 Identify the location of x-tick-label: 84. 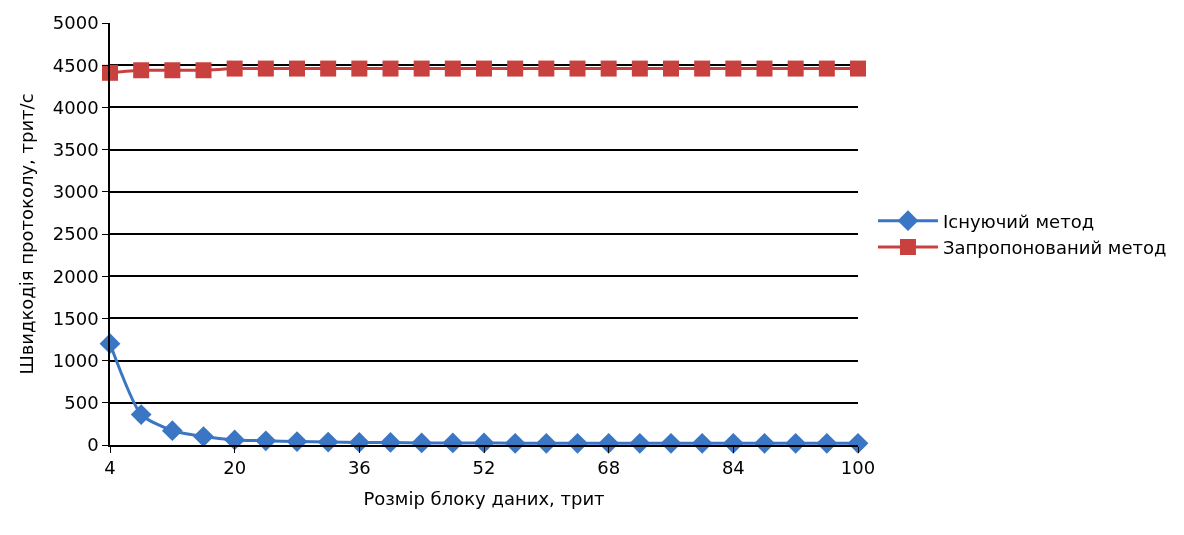
(733, 468).